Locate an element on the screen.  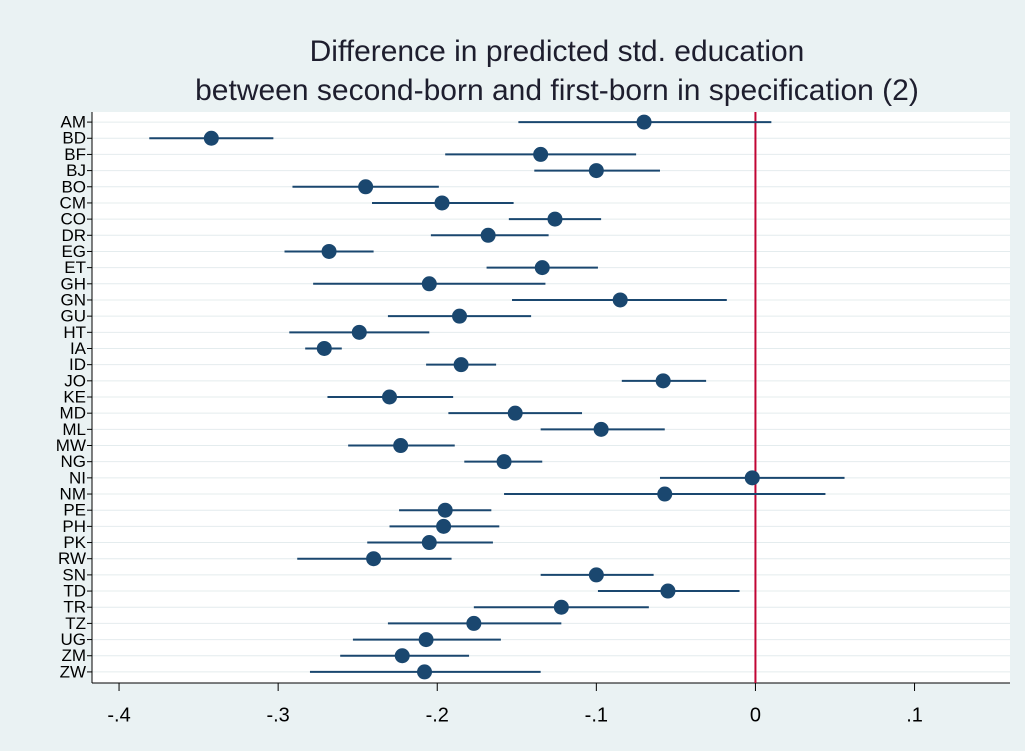
x-tick-label: -.1 is located at coordinates (596, 715).